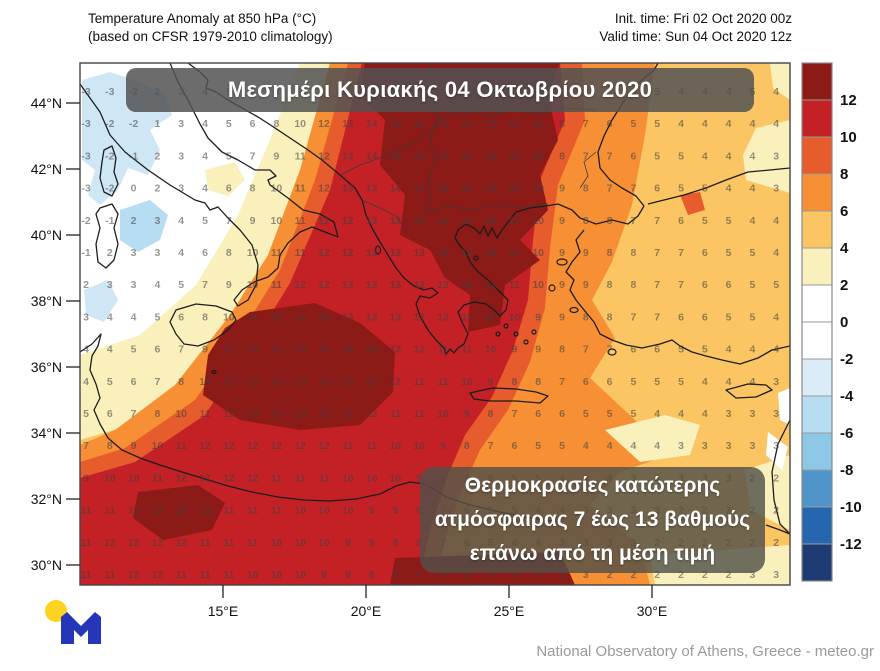 This screenshot has height=671, width=880. Describe the element at coordinates (46, 499) in the screenshot. I see `lat-label: 32°N` at that location.